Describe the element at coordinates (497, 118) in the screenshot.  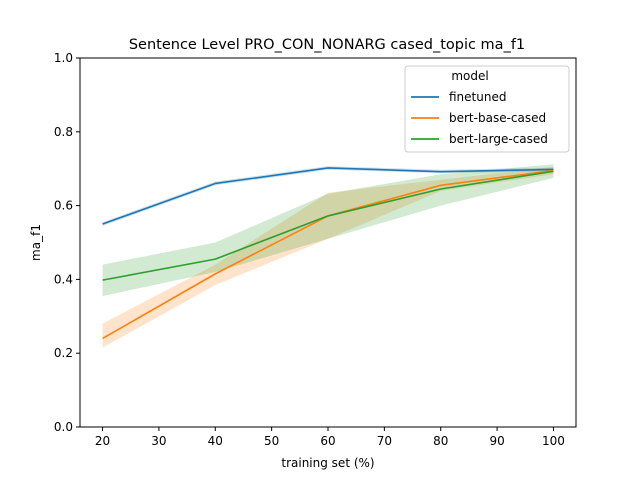
I see `legend-label-1: bert-base-cased` at that location.